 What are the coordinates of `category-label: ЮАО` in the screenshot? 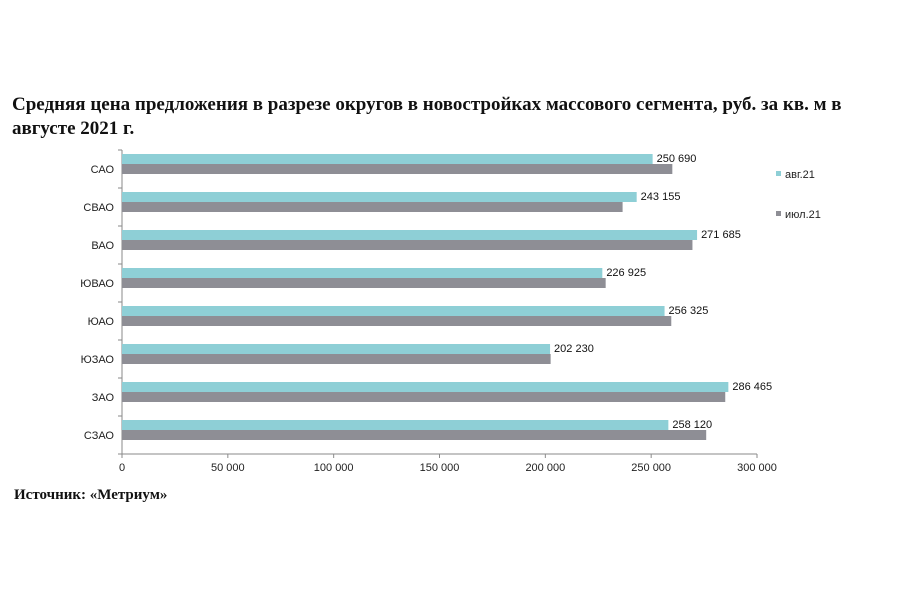 It's located at (101, 322).